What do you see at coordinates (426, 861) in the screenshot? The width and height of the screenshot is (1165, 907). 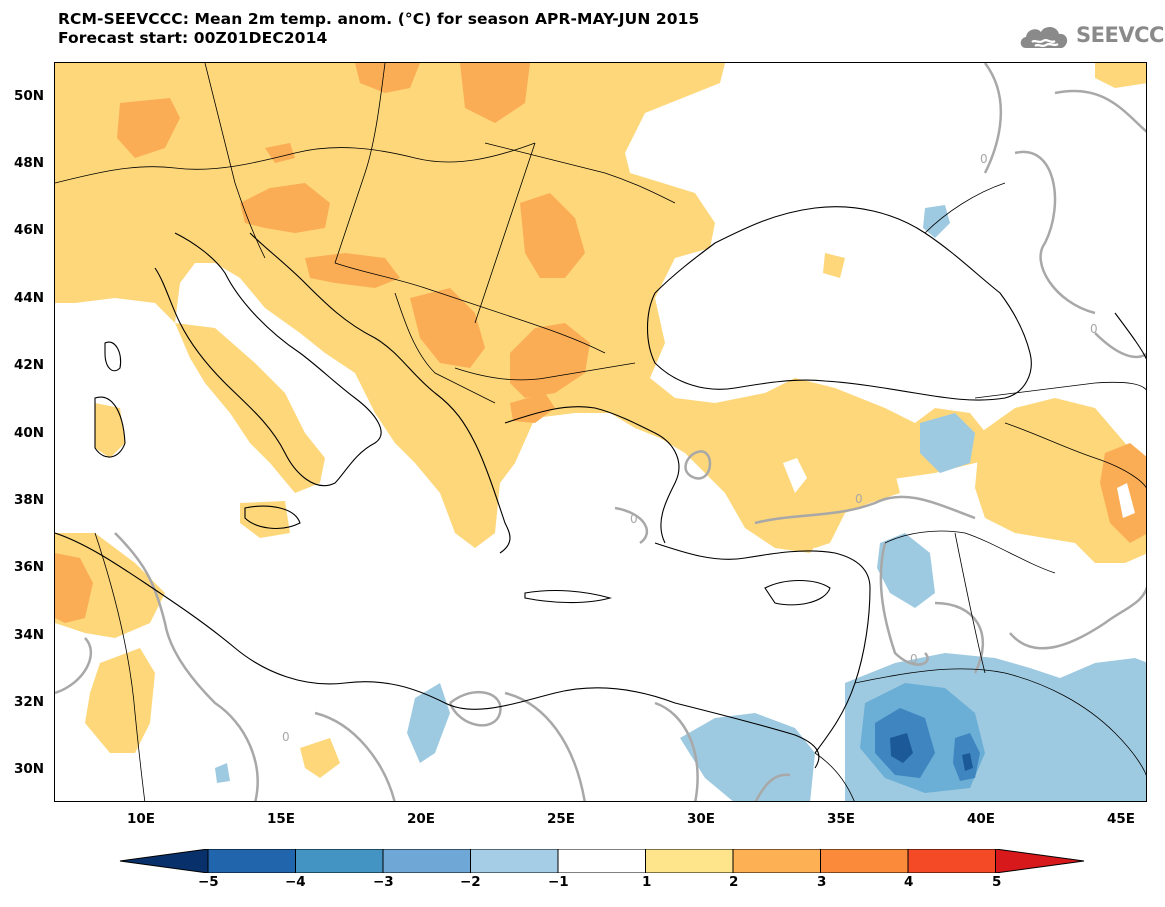 I see `colorbar-bin-m3-m2` at bounding box center [426, 861].